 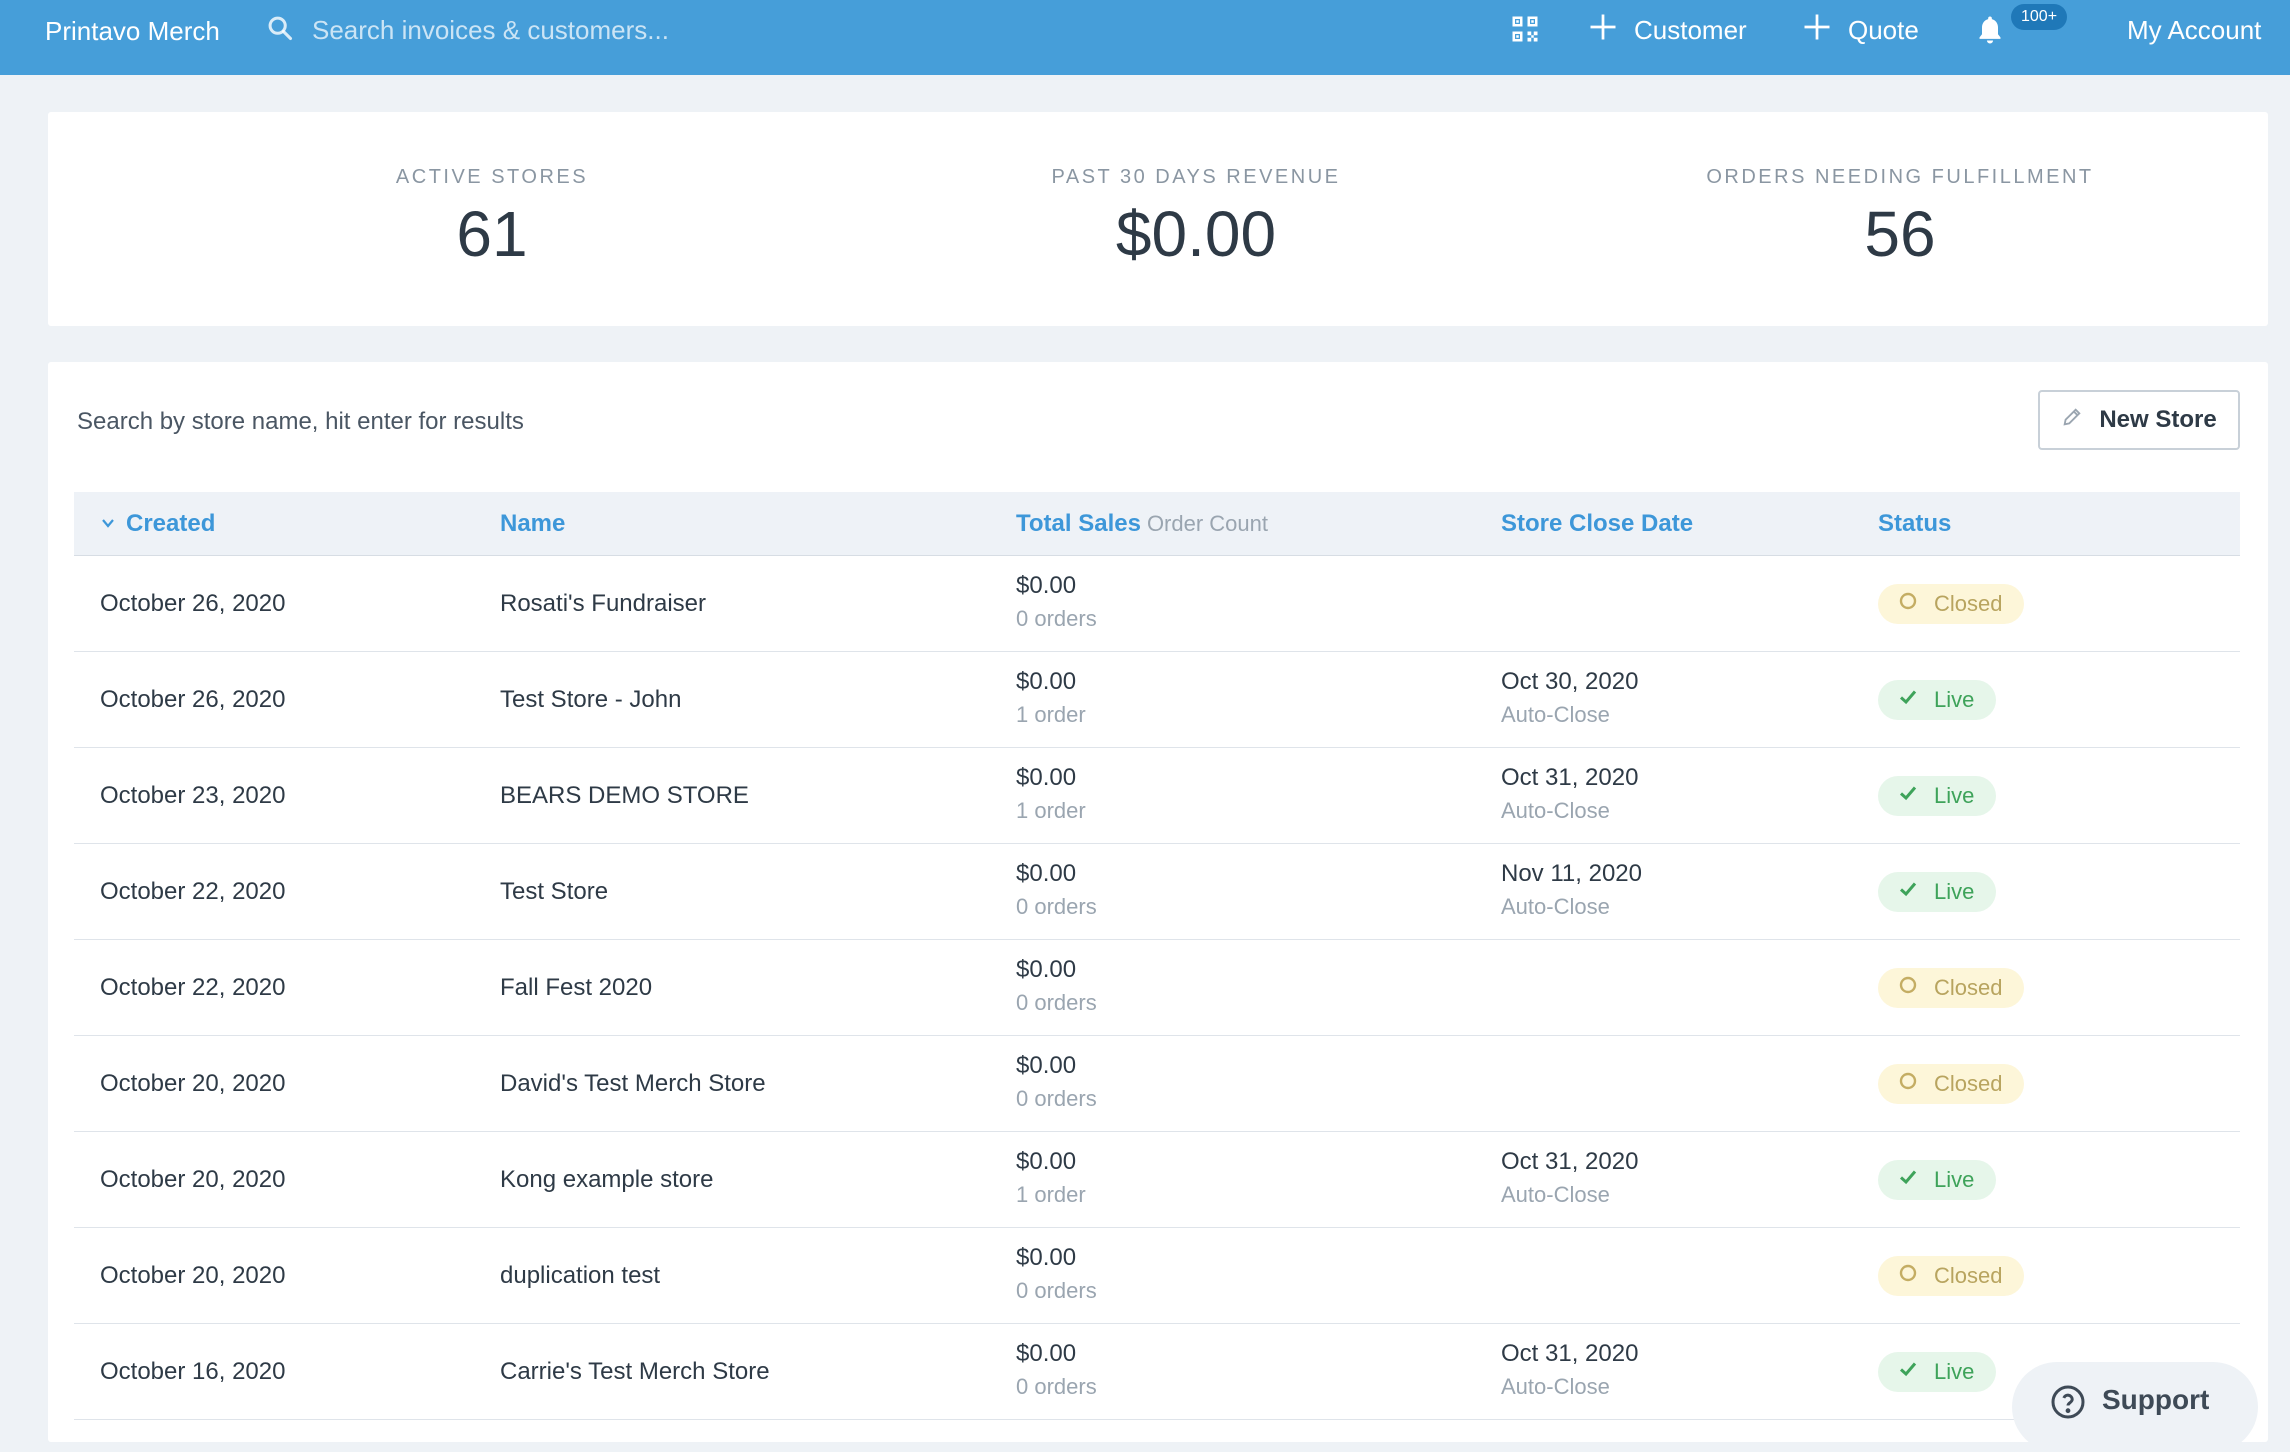 I want to click on column-order-count-label: Order Count, so click(x=1207, y=523).